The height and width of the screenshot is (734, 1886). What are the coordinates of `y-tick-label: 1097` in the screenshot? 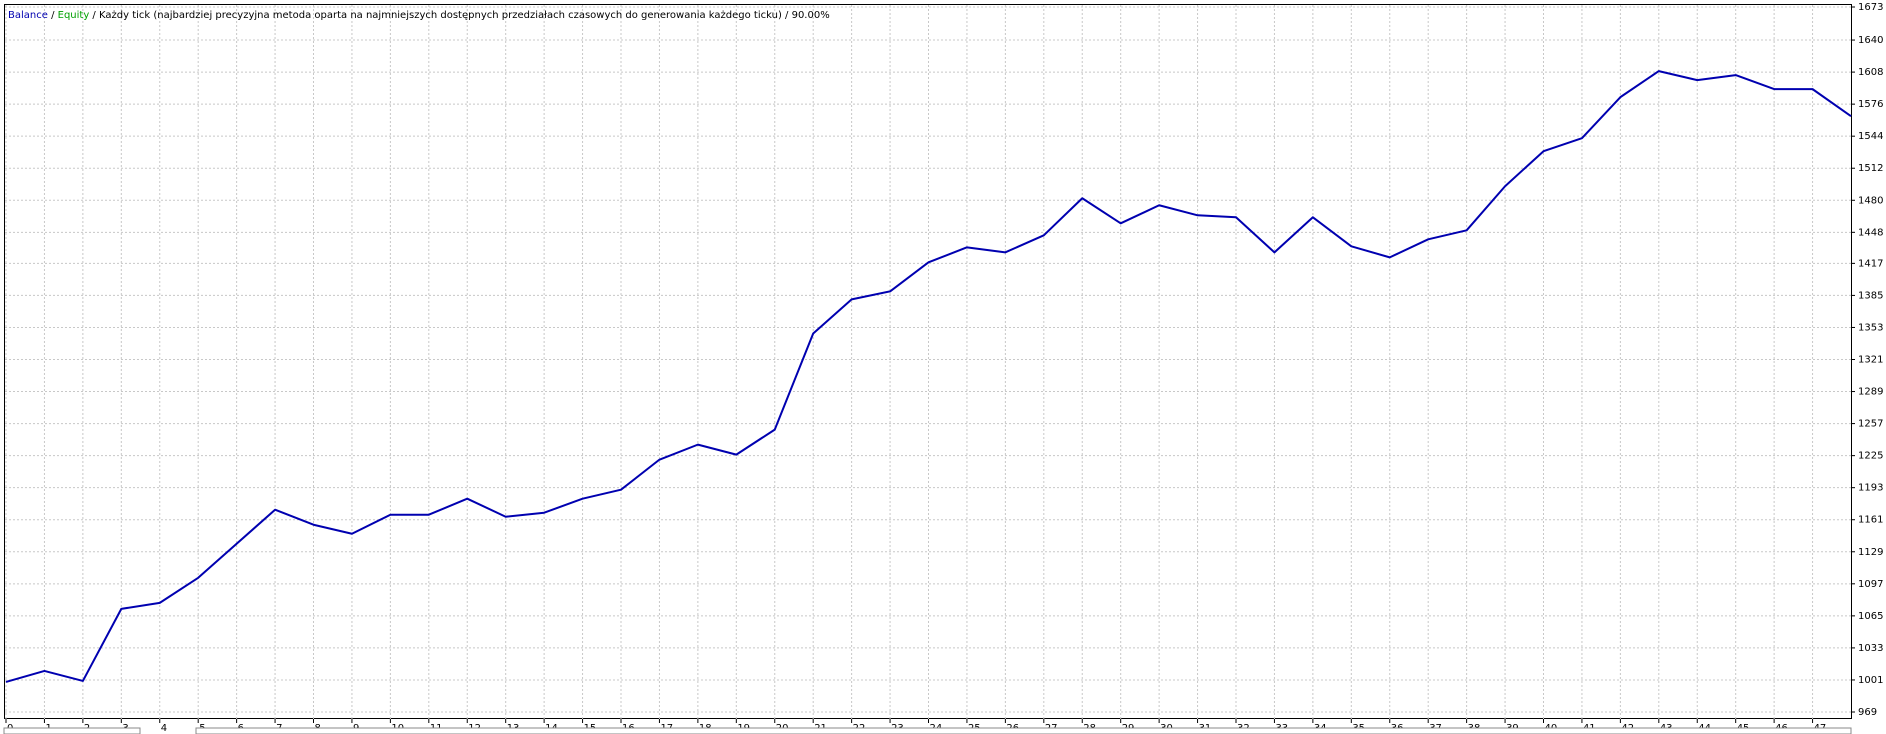 It's located at (1870, 584).